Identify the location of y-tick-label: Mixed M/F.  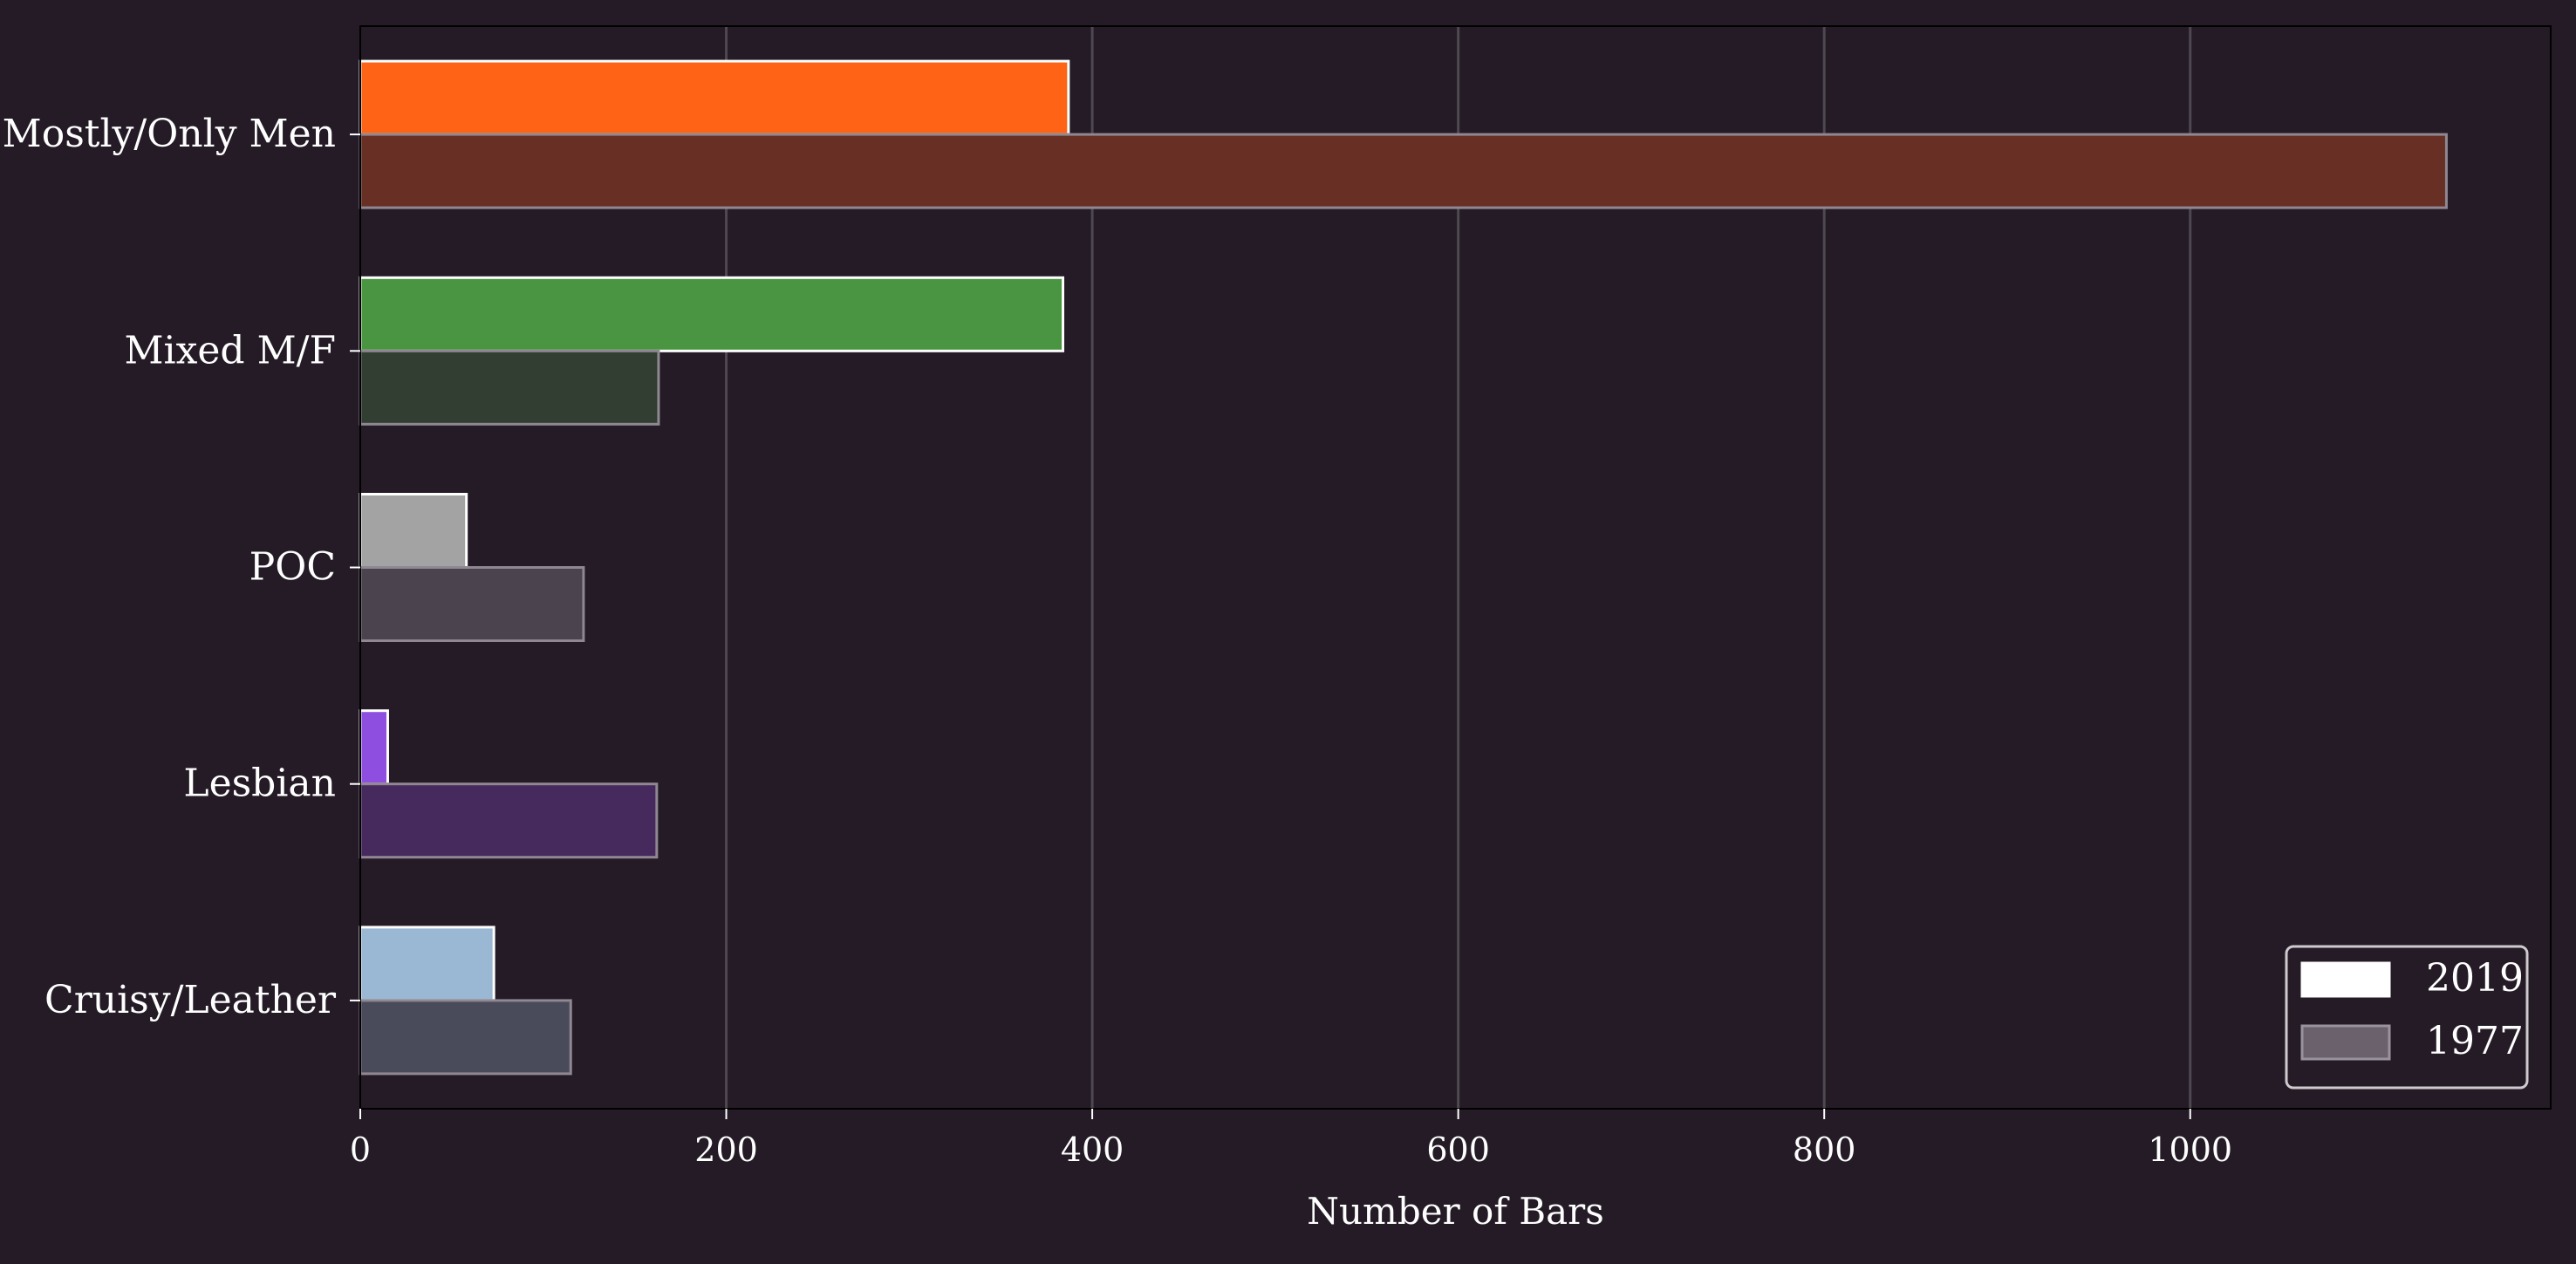
(230, 350).